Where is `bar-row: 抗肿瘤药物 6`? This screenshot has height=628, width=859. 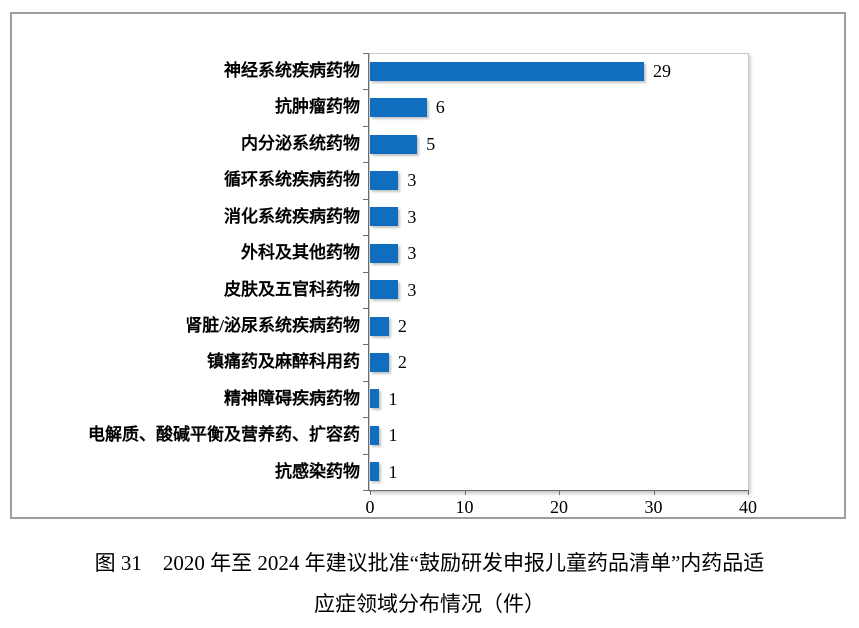
bar-row: 抗肿瘤药物 6 is located at coordinates (428, 107).